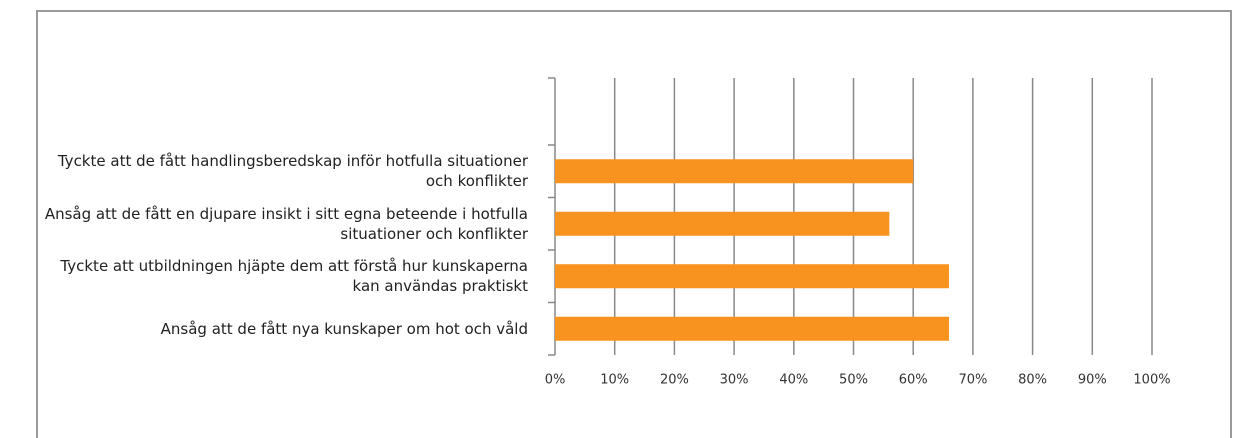 This screenshot has width=1233, height=438. What do you see at coordinates (972, 380) in the screenshot?
I see `x-tick-label: 70%` at bounding box center [972, 380].